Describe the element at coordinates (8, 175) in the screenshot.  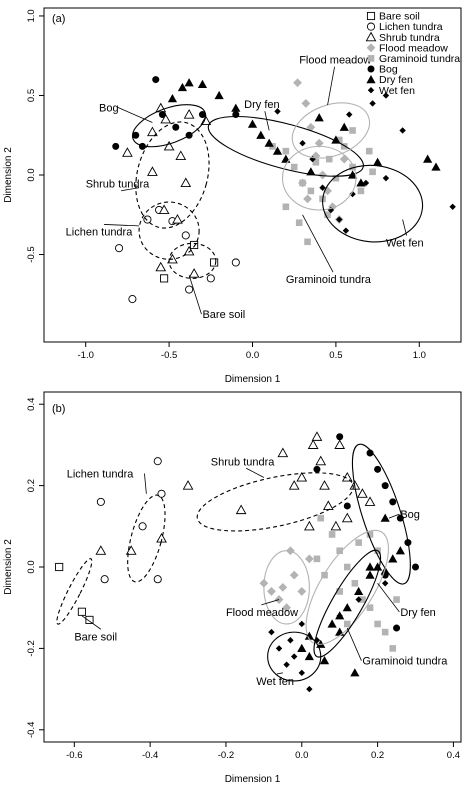
I see `panel-a-y-axis-title: Dimension 2` at that location.